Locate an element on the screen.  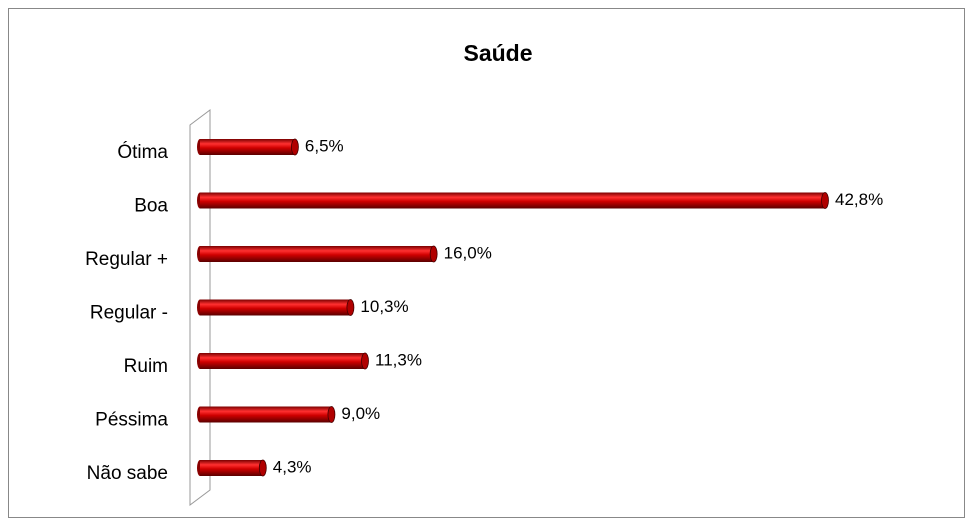
y-tick-label: Boa is located at coordinates (151, 206).